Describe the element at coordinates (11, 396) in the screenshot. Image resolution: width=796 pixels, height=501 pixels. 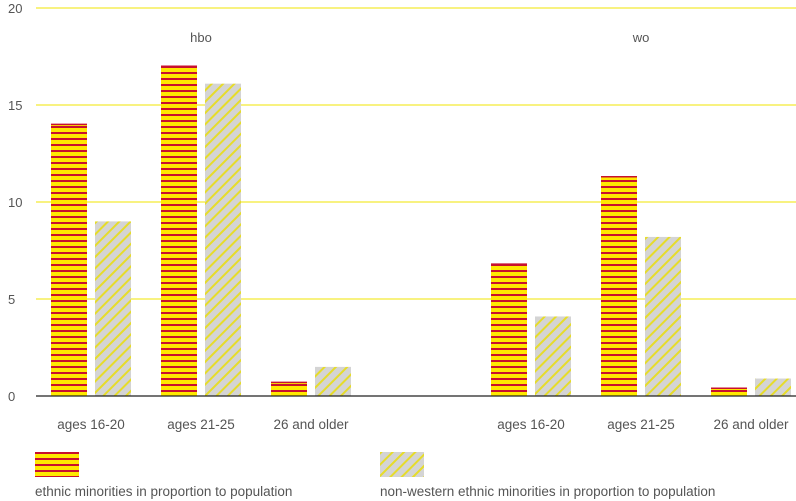
I see `y-tick-label: 0` at that location.